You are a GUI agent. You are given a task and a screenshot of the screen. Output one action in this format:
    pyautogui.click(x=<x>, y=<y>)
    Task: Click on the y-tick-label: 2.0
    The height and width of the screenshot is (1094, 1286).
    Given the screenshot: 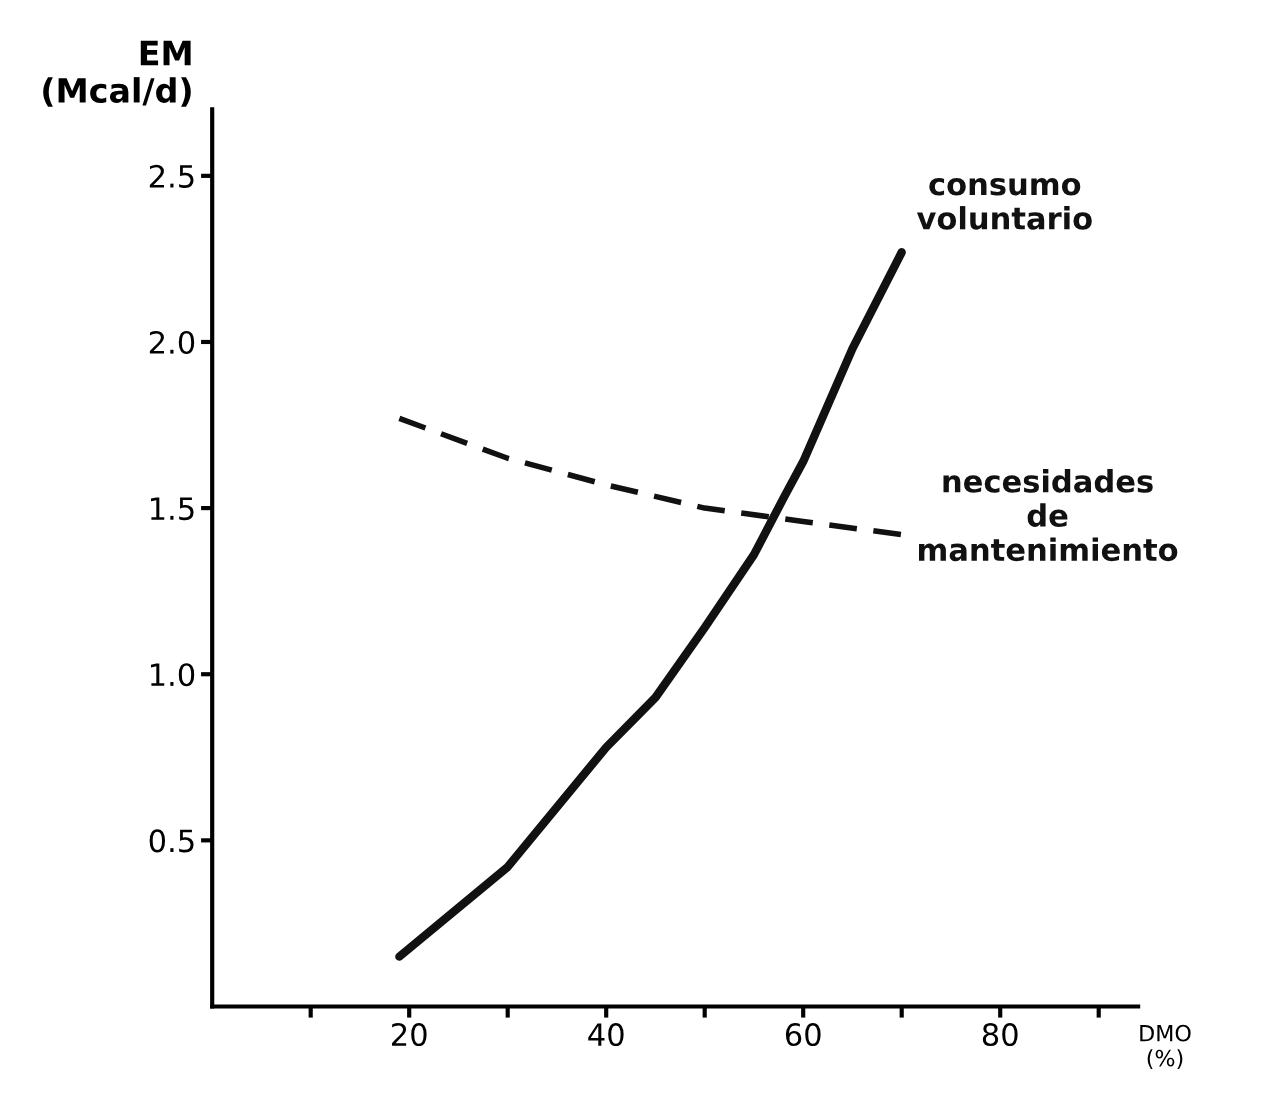 What is the action you would take?
    pyautogui.click(x=172, y=342)
    